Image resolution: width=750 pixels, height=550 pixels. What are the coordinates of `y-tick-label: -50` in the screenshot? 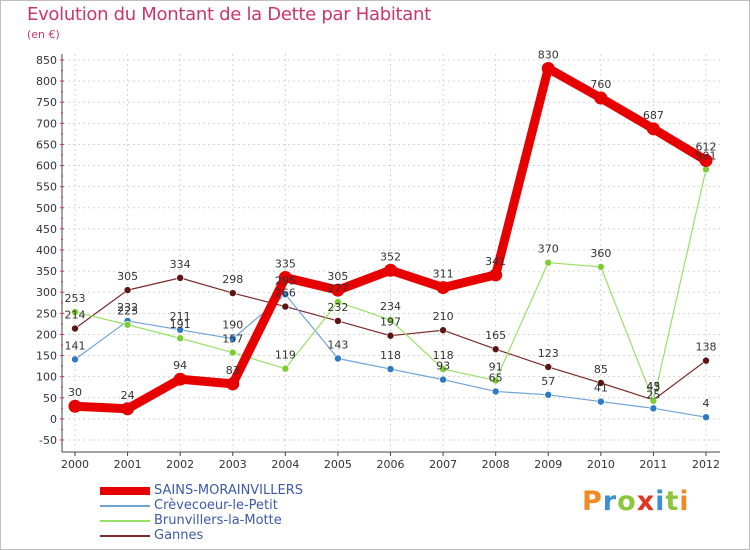 It's located at (48, 440).